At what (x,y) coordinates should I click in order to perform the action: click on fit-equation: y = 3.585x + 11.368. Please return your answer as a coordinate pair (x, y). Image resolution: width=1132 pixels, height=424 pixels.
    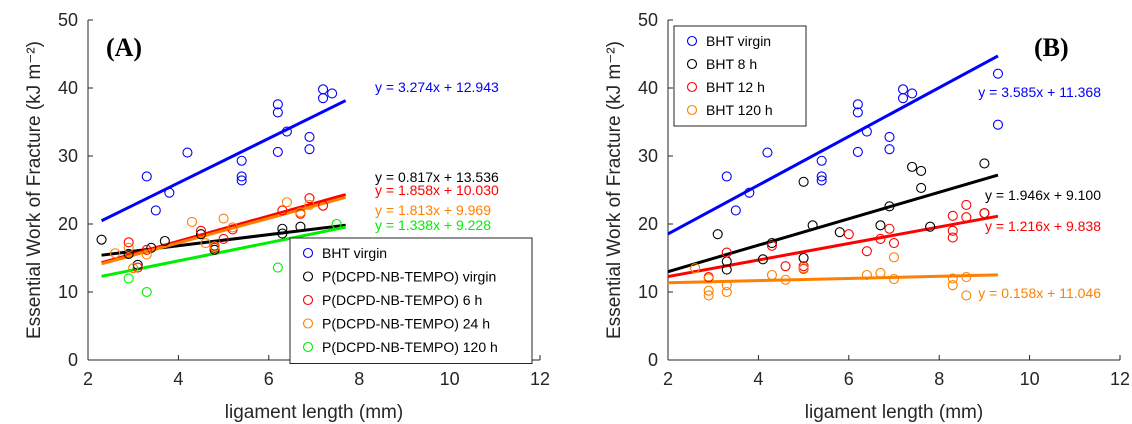
    Looking at the image, I should click on (1039, 92).